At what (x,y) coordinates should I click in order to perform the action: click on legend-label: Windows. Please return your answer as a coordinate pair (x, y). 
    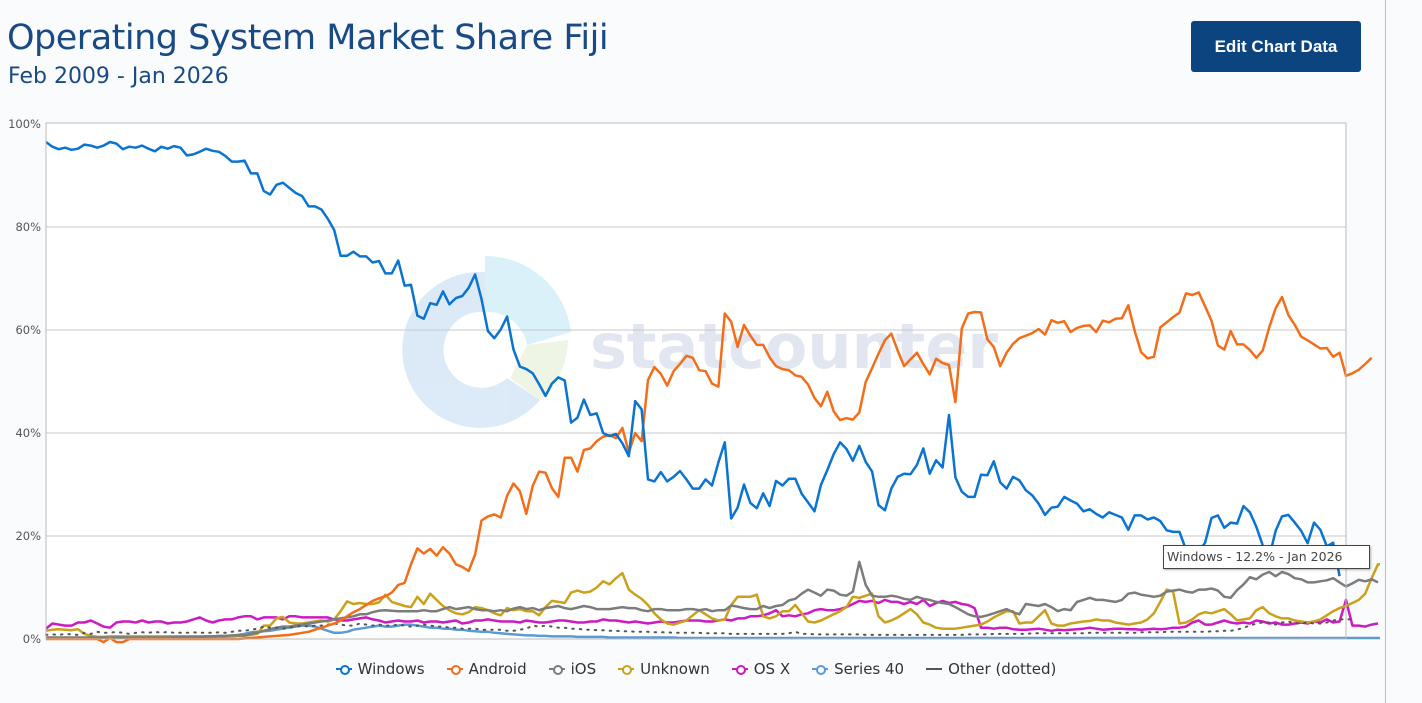
    Looking at the image, I should click on (391, 669).